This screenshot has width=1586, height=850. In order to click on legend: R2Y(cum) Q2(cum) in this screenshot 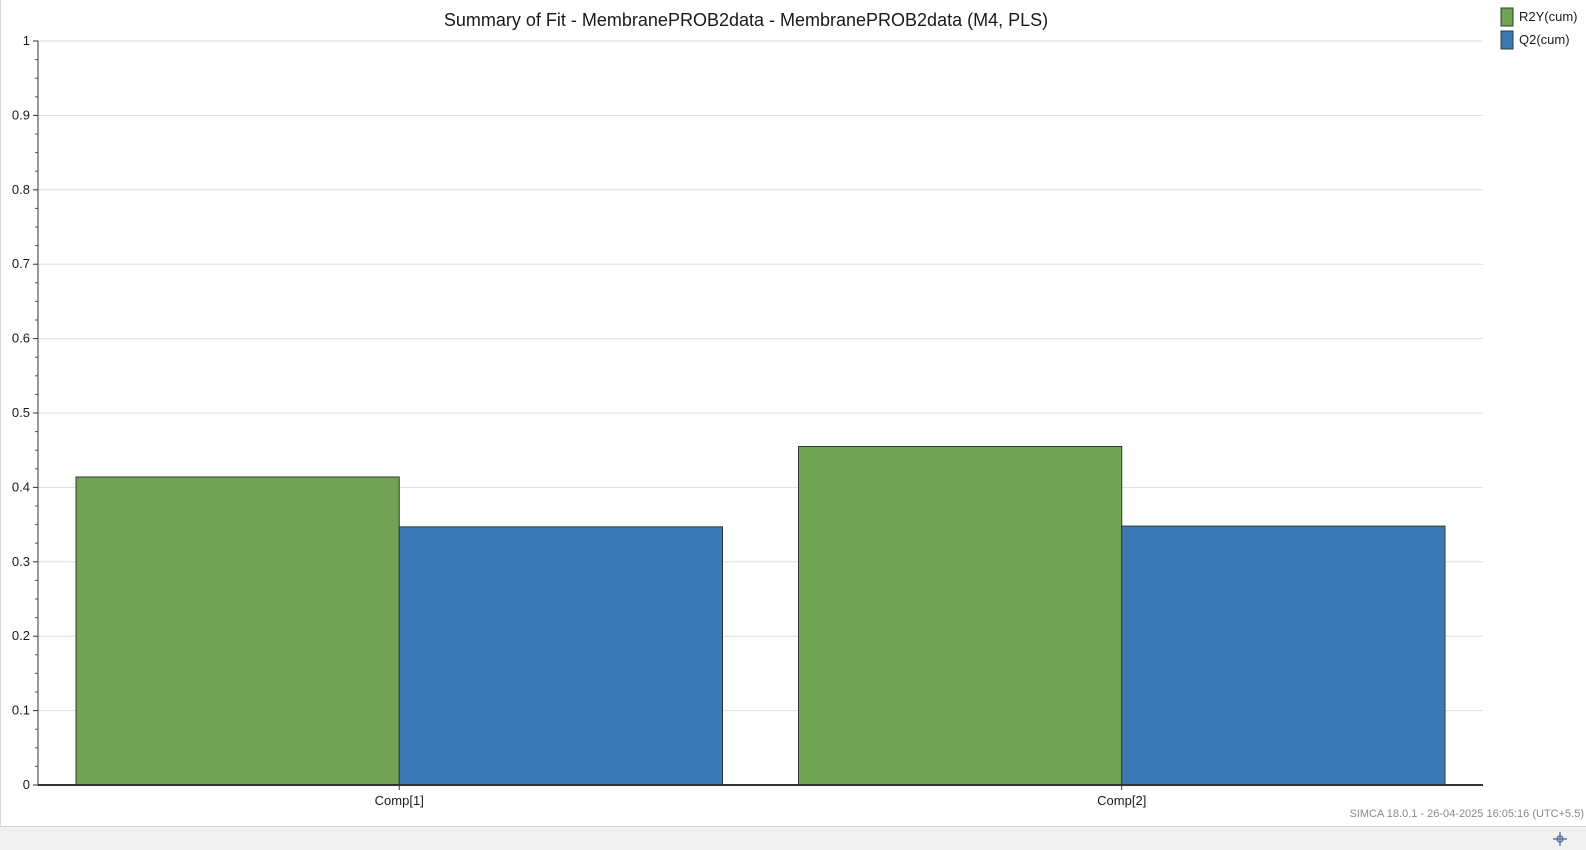, I will do `click(1539, 28)`.